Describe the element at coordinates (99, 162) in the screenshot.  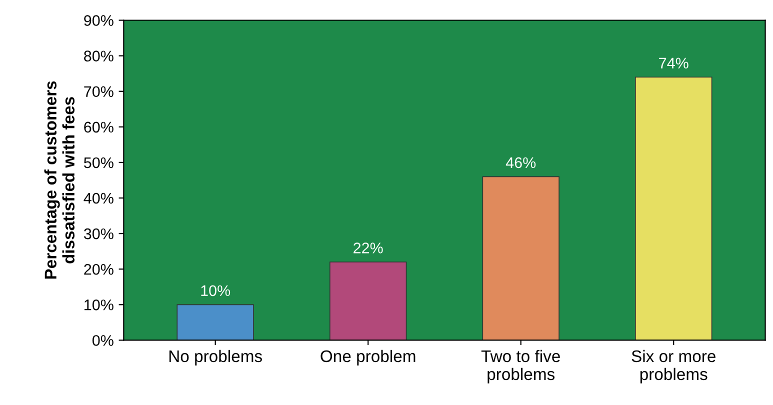
I see `y-tick-label: 50%` at that location.